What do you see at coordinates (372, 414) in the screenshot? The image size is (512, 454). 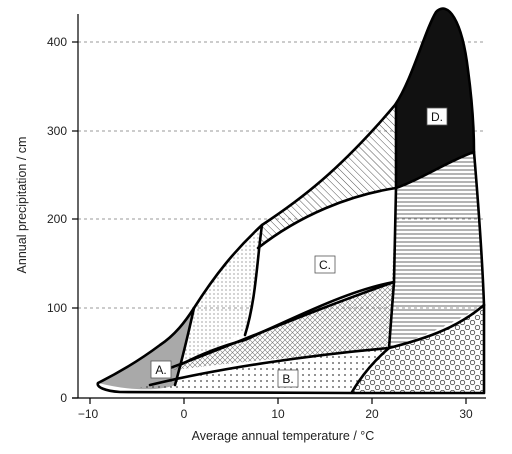 I see `x-tick-label-20: 20` at bounding box center [372, 414].